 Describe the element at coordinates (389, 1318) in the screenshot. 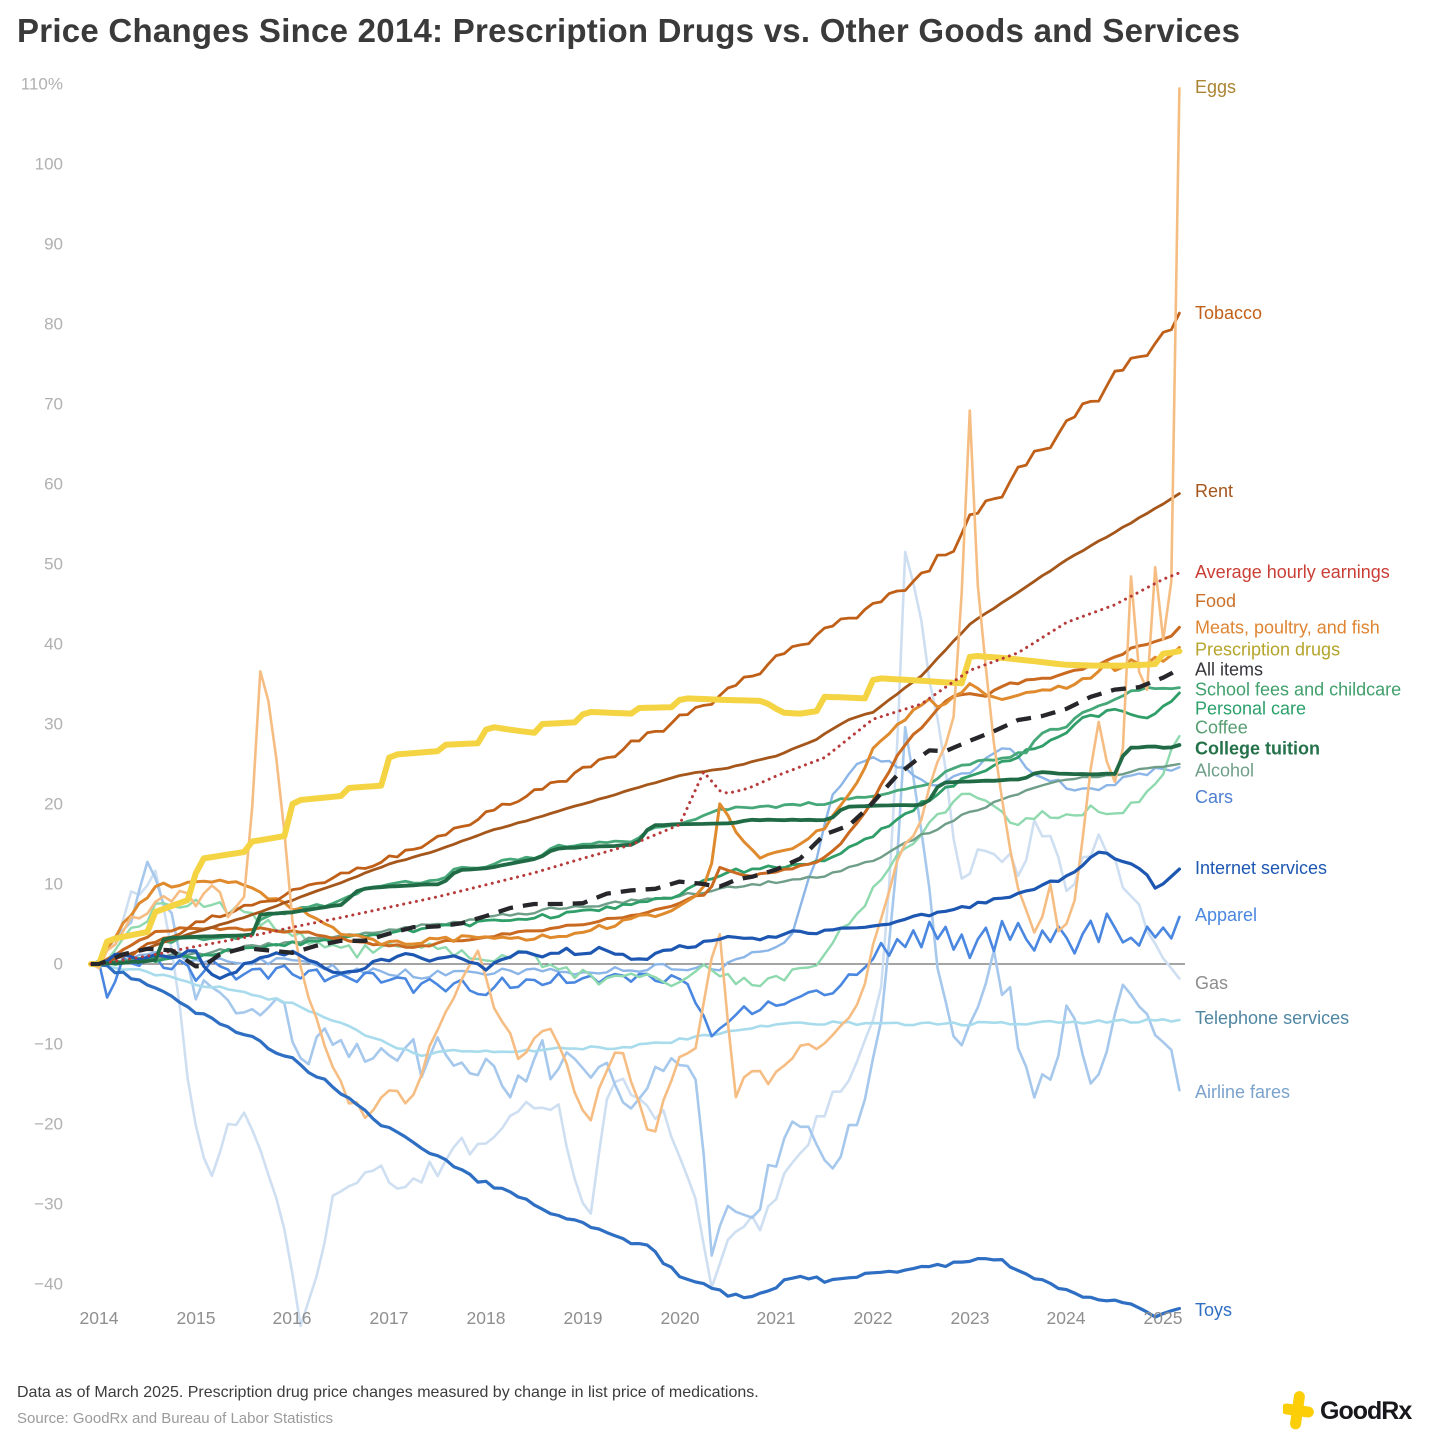

I see `svg-text: 2017` at that location.